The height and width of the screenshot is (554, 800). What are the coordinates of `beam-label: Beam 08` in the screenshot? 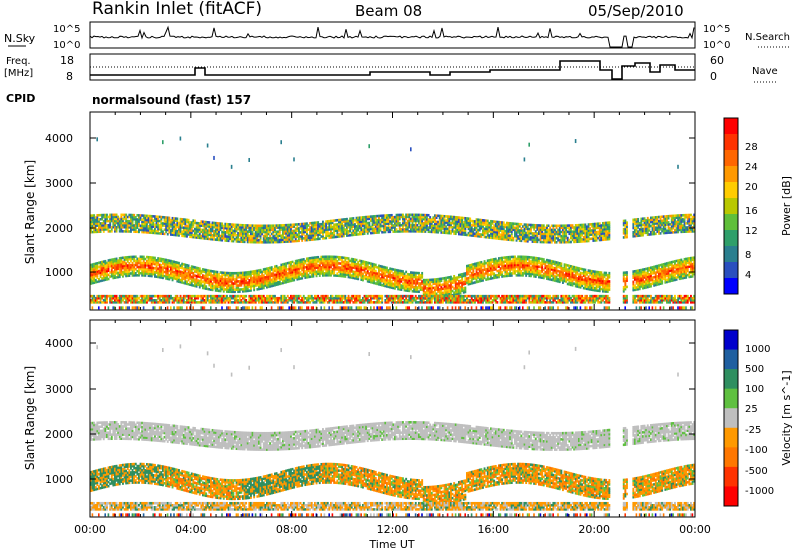 It's located at (388, 11).